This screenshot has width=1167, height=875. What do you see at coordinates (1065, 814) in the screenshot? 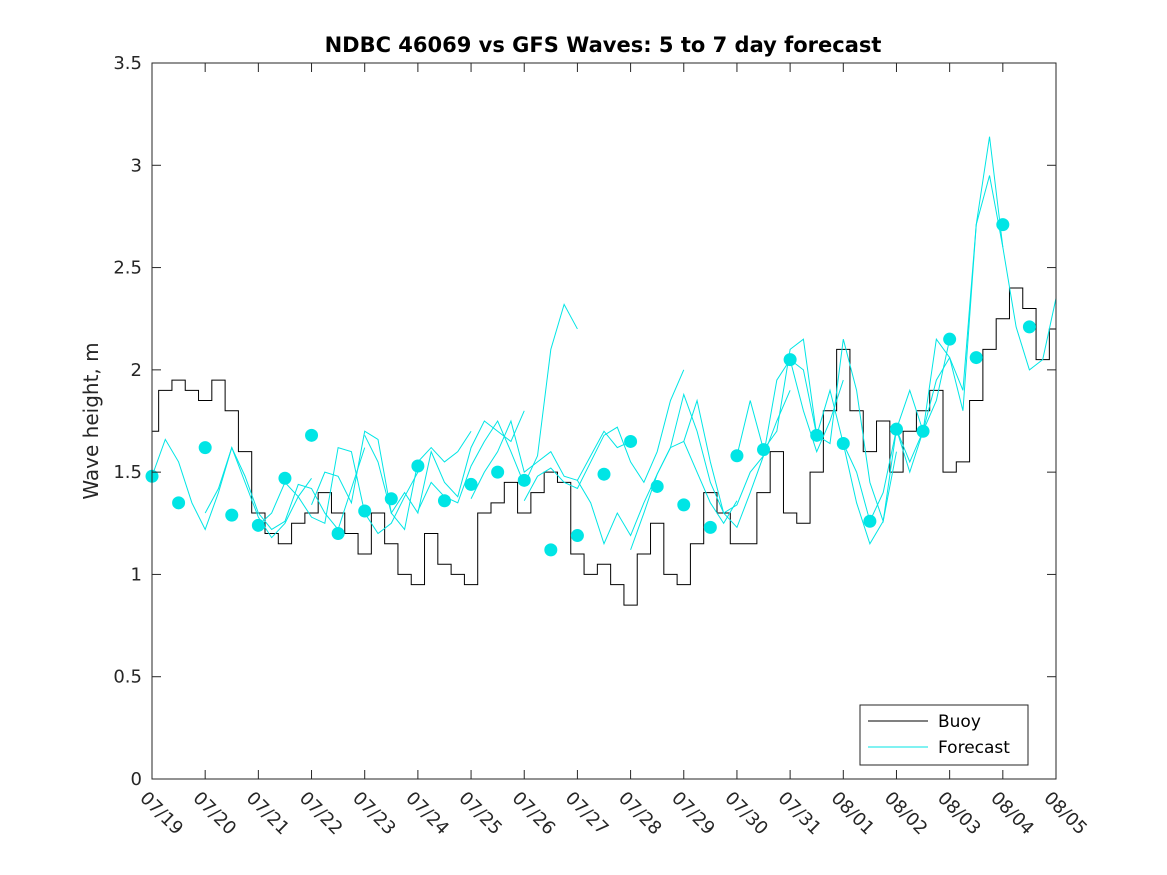
I see `x-tick-label: 08/05` at bounding box center [1065, 814].